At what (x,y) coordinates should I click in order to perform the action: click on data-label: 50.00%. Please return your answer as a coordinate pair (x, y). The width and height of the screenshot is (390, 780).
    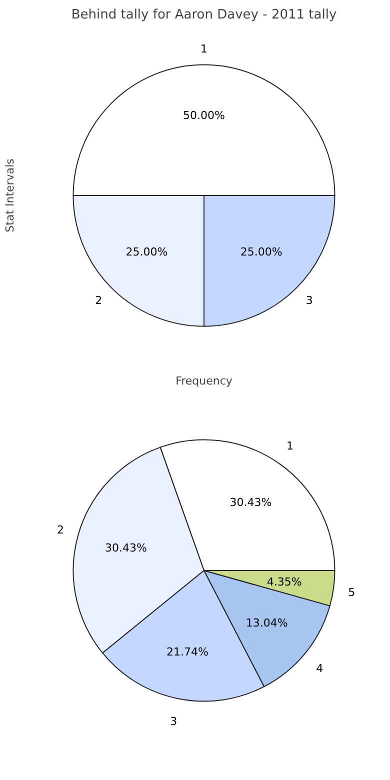
    Looking at the image, I should click on (204, 115).